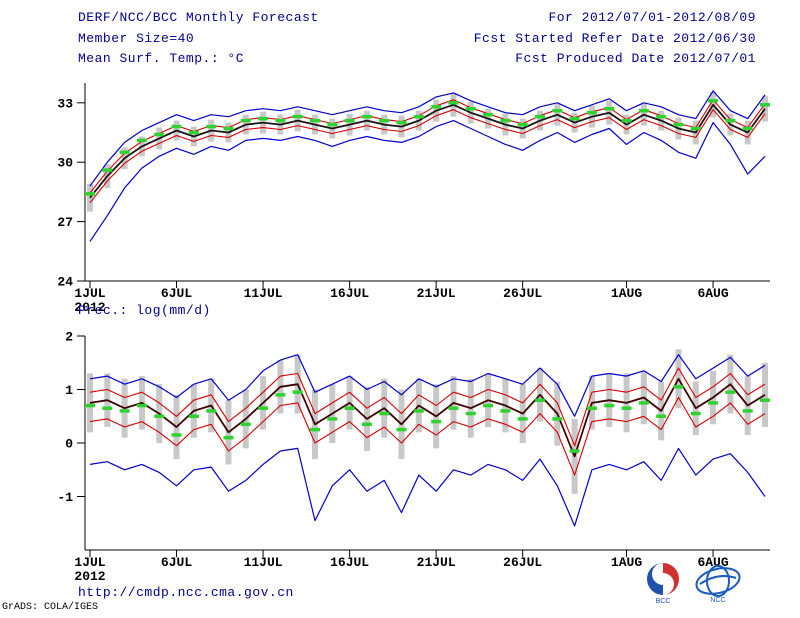 This screenshot has height=618, width=800. Describe the element at coordinates (663, 601) in the screenshot. I see `svg-text: BCC` at that location.